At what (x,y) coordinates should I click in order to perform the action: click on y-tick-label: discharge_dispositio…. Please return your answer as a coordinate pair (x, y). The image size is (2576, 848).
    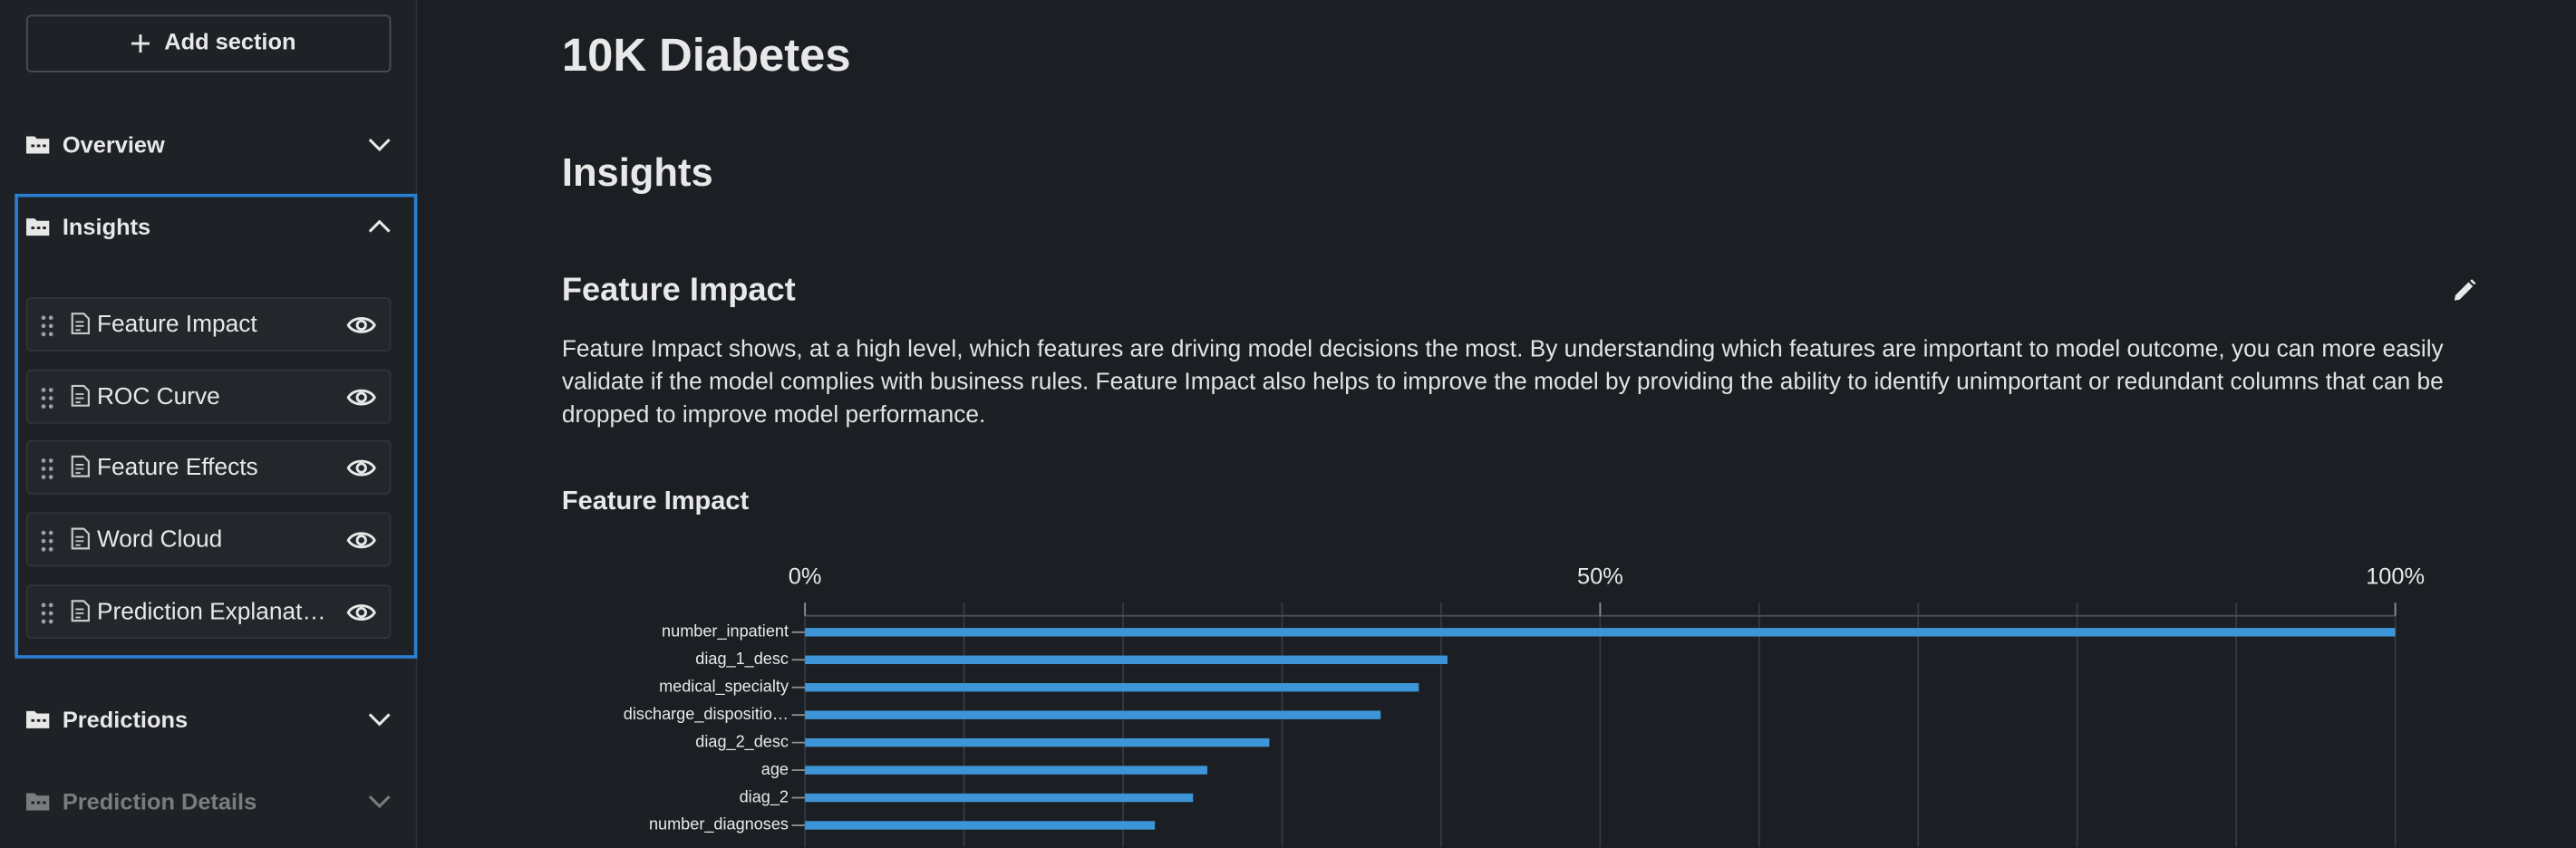
    Looking at the image, I should click on (706, 714).